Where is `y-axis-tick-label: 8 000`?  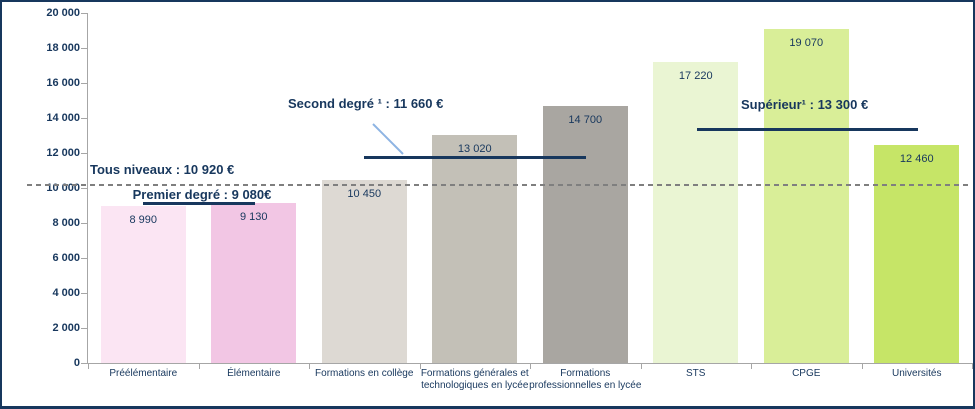
y-axis-tick-label: 8 000 is located at coordinates (66, 223).